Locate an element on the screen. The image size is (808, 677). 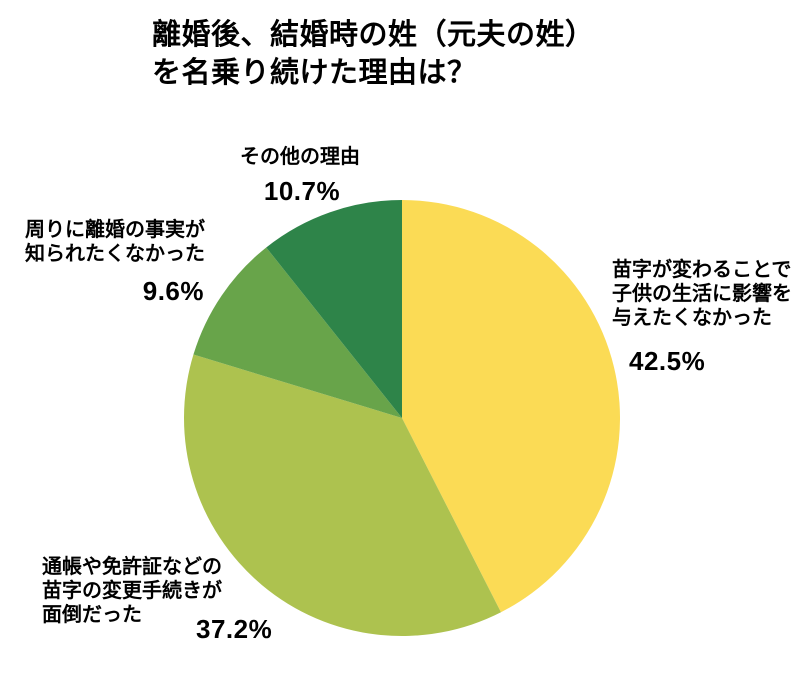
slice-label-other-reasons: その他の理由 is located at coordinates (300, 157).